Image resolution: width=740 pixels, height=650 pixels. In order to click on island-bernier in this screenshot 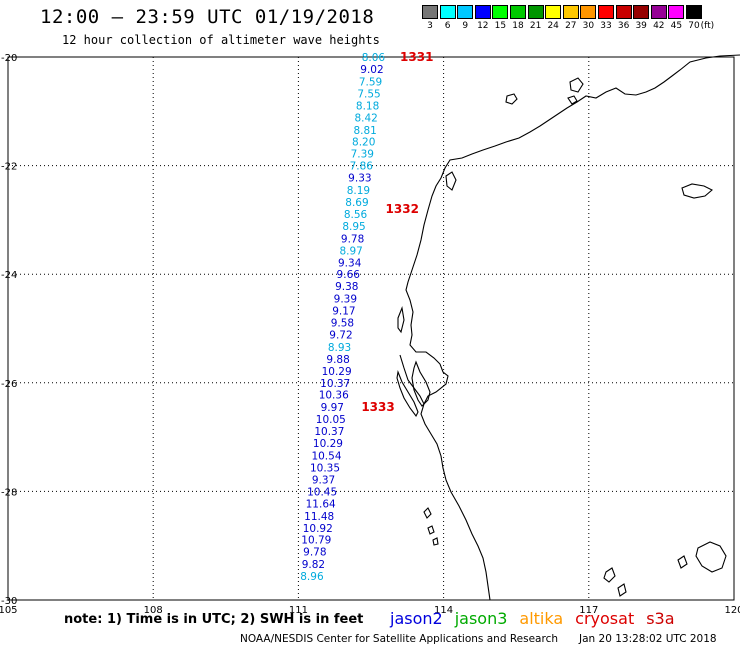, I will do `click(401, 319)`.